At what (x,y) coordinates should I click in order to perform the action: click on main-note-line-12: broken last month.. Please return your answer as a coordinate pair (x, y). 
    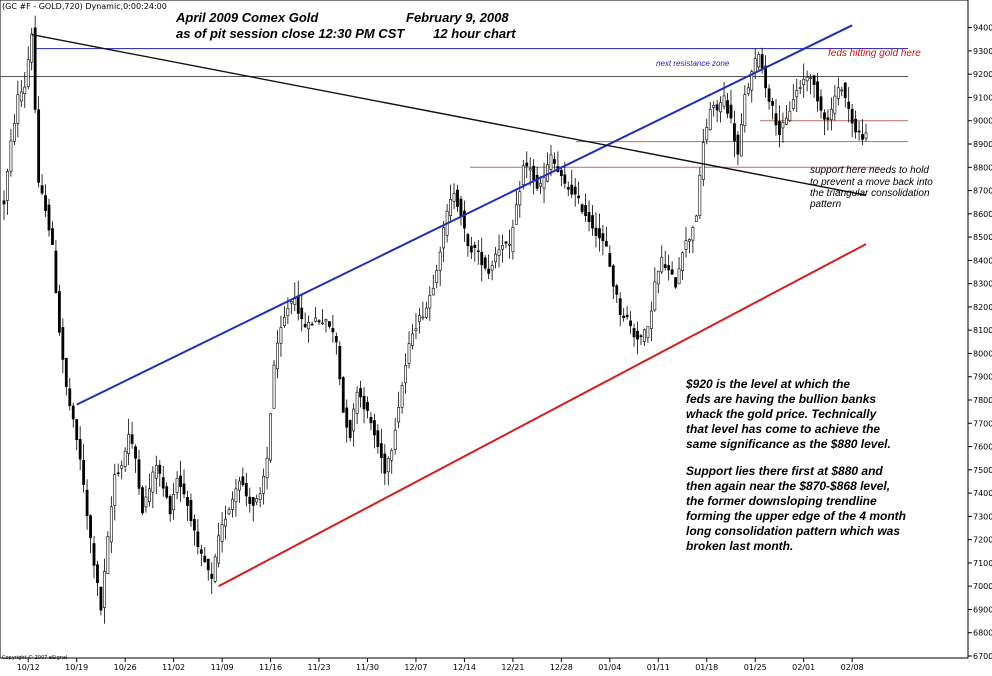
    Looking at the image, I should click on (739, 546).